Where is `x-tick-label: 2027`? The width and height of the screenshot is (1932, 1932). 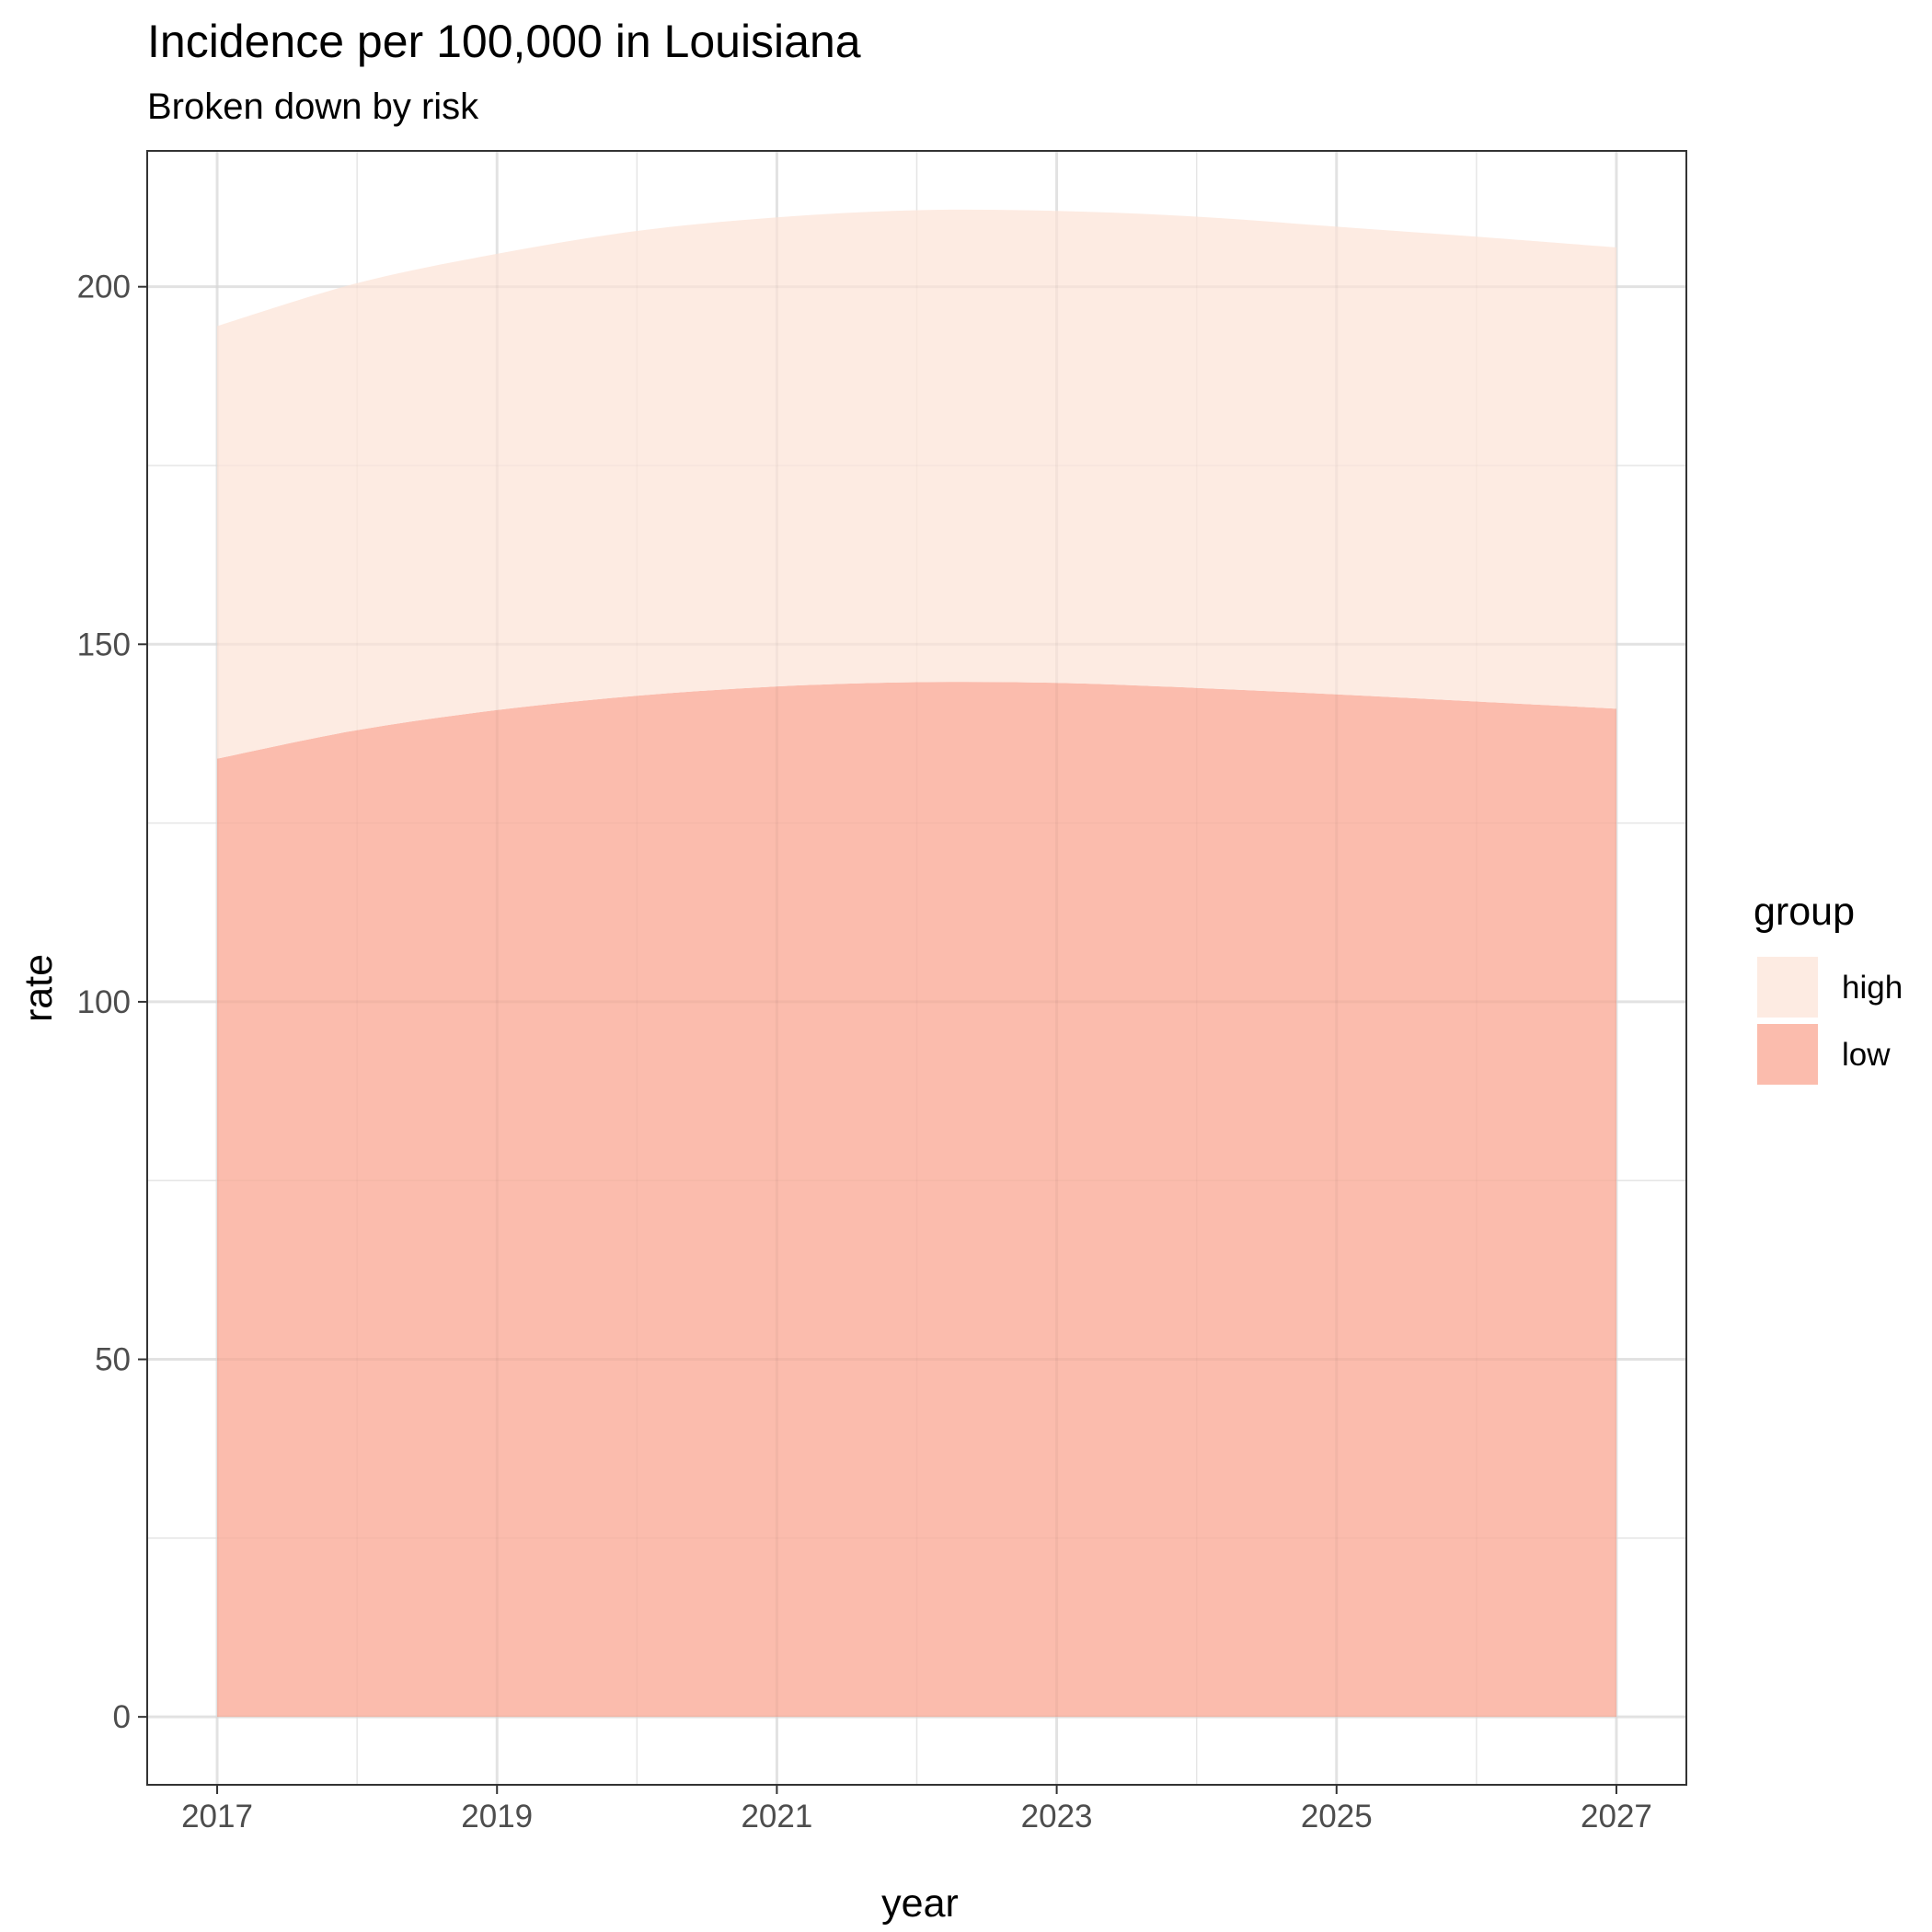 x-tick-label: 2027 is located at coordinates (1616, 1816).